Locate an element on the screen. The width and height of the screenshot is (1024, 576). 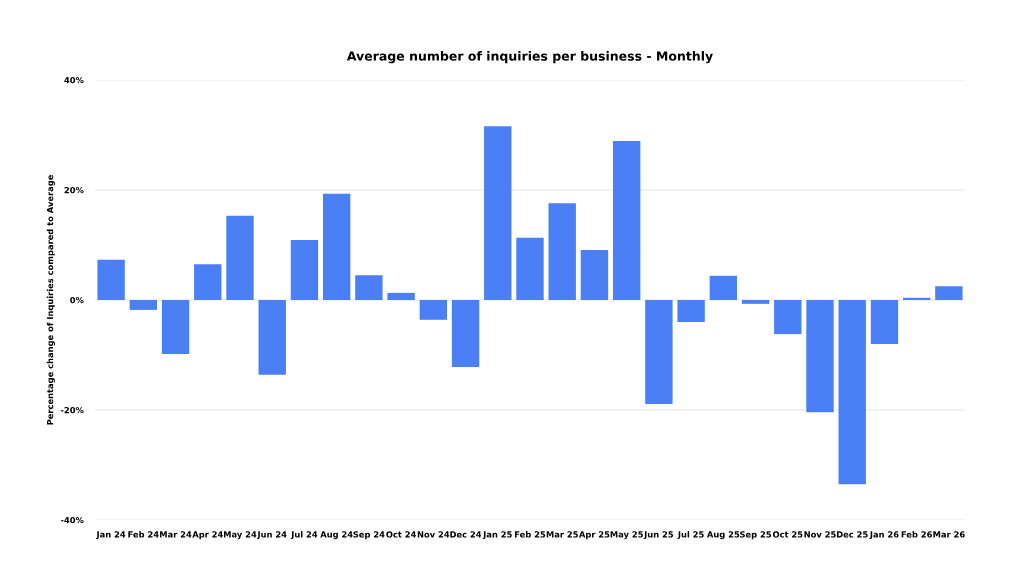
x-tick-label: Mar 26 is located at coordinates (949, 534).